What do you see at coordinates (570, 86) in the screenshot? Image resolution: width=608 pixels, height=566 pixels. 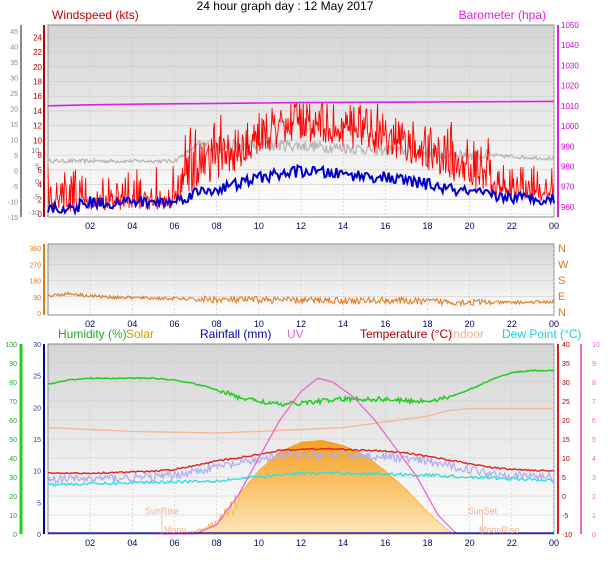 I see `barometer-tick-label: 1020` at bounding box center [570, 86].